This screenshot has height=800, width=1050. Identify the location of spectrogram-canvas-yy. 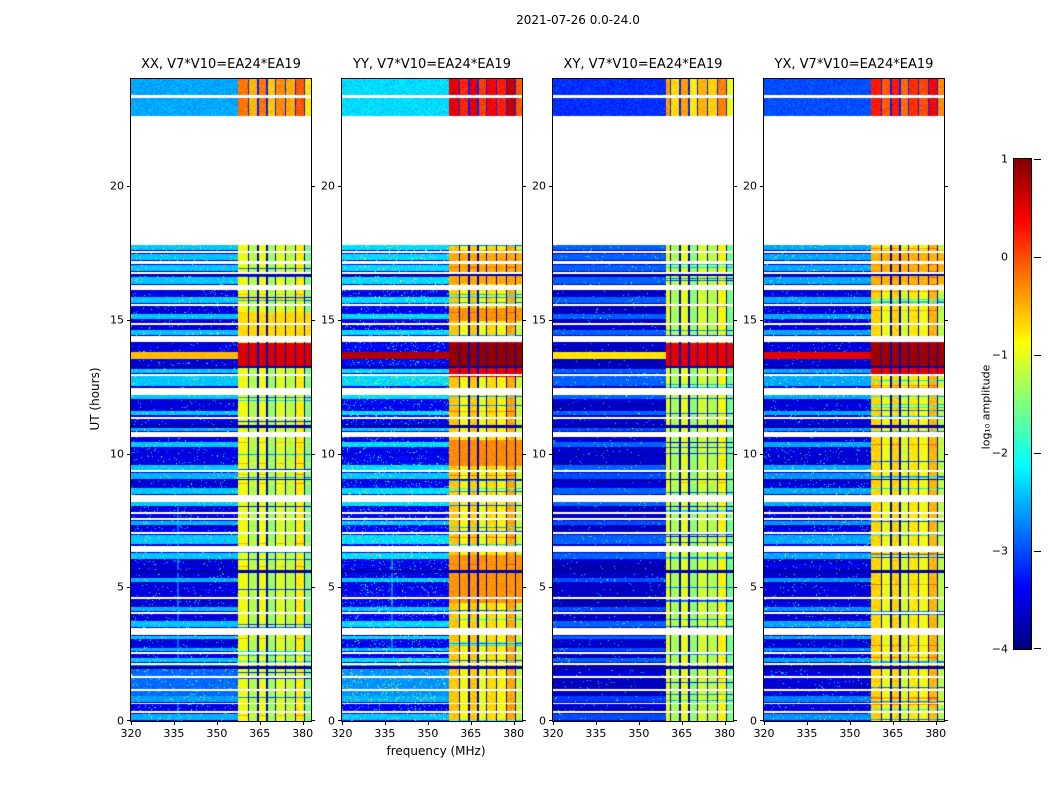
(432, 400).